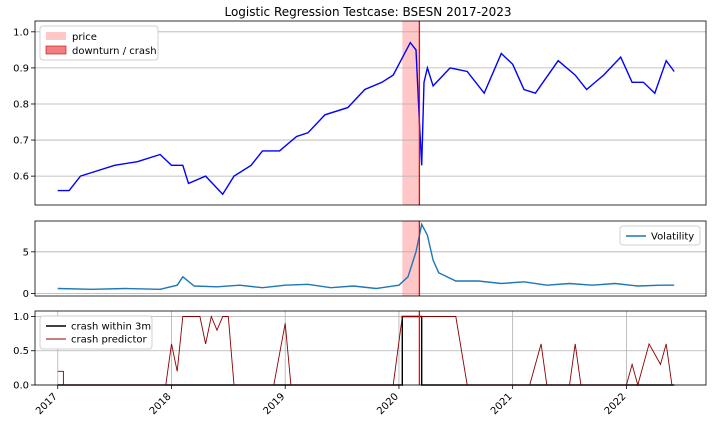  I want to click on legend-label-volatility: Volatility, so click(672, 237).